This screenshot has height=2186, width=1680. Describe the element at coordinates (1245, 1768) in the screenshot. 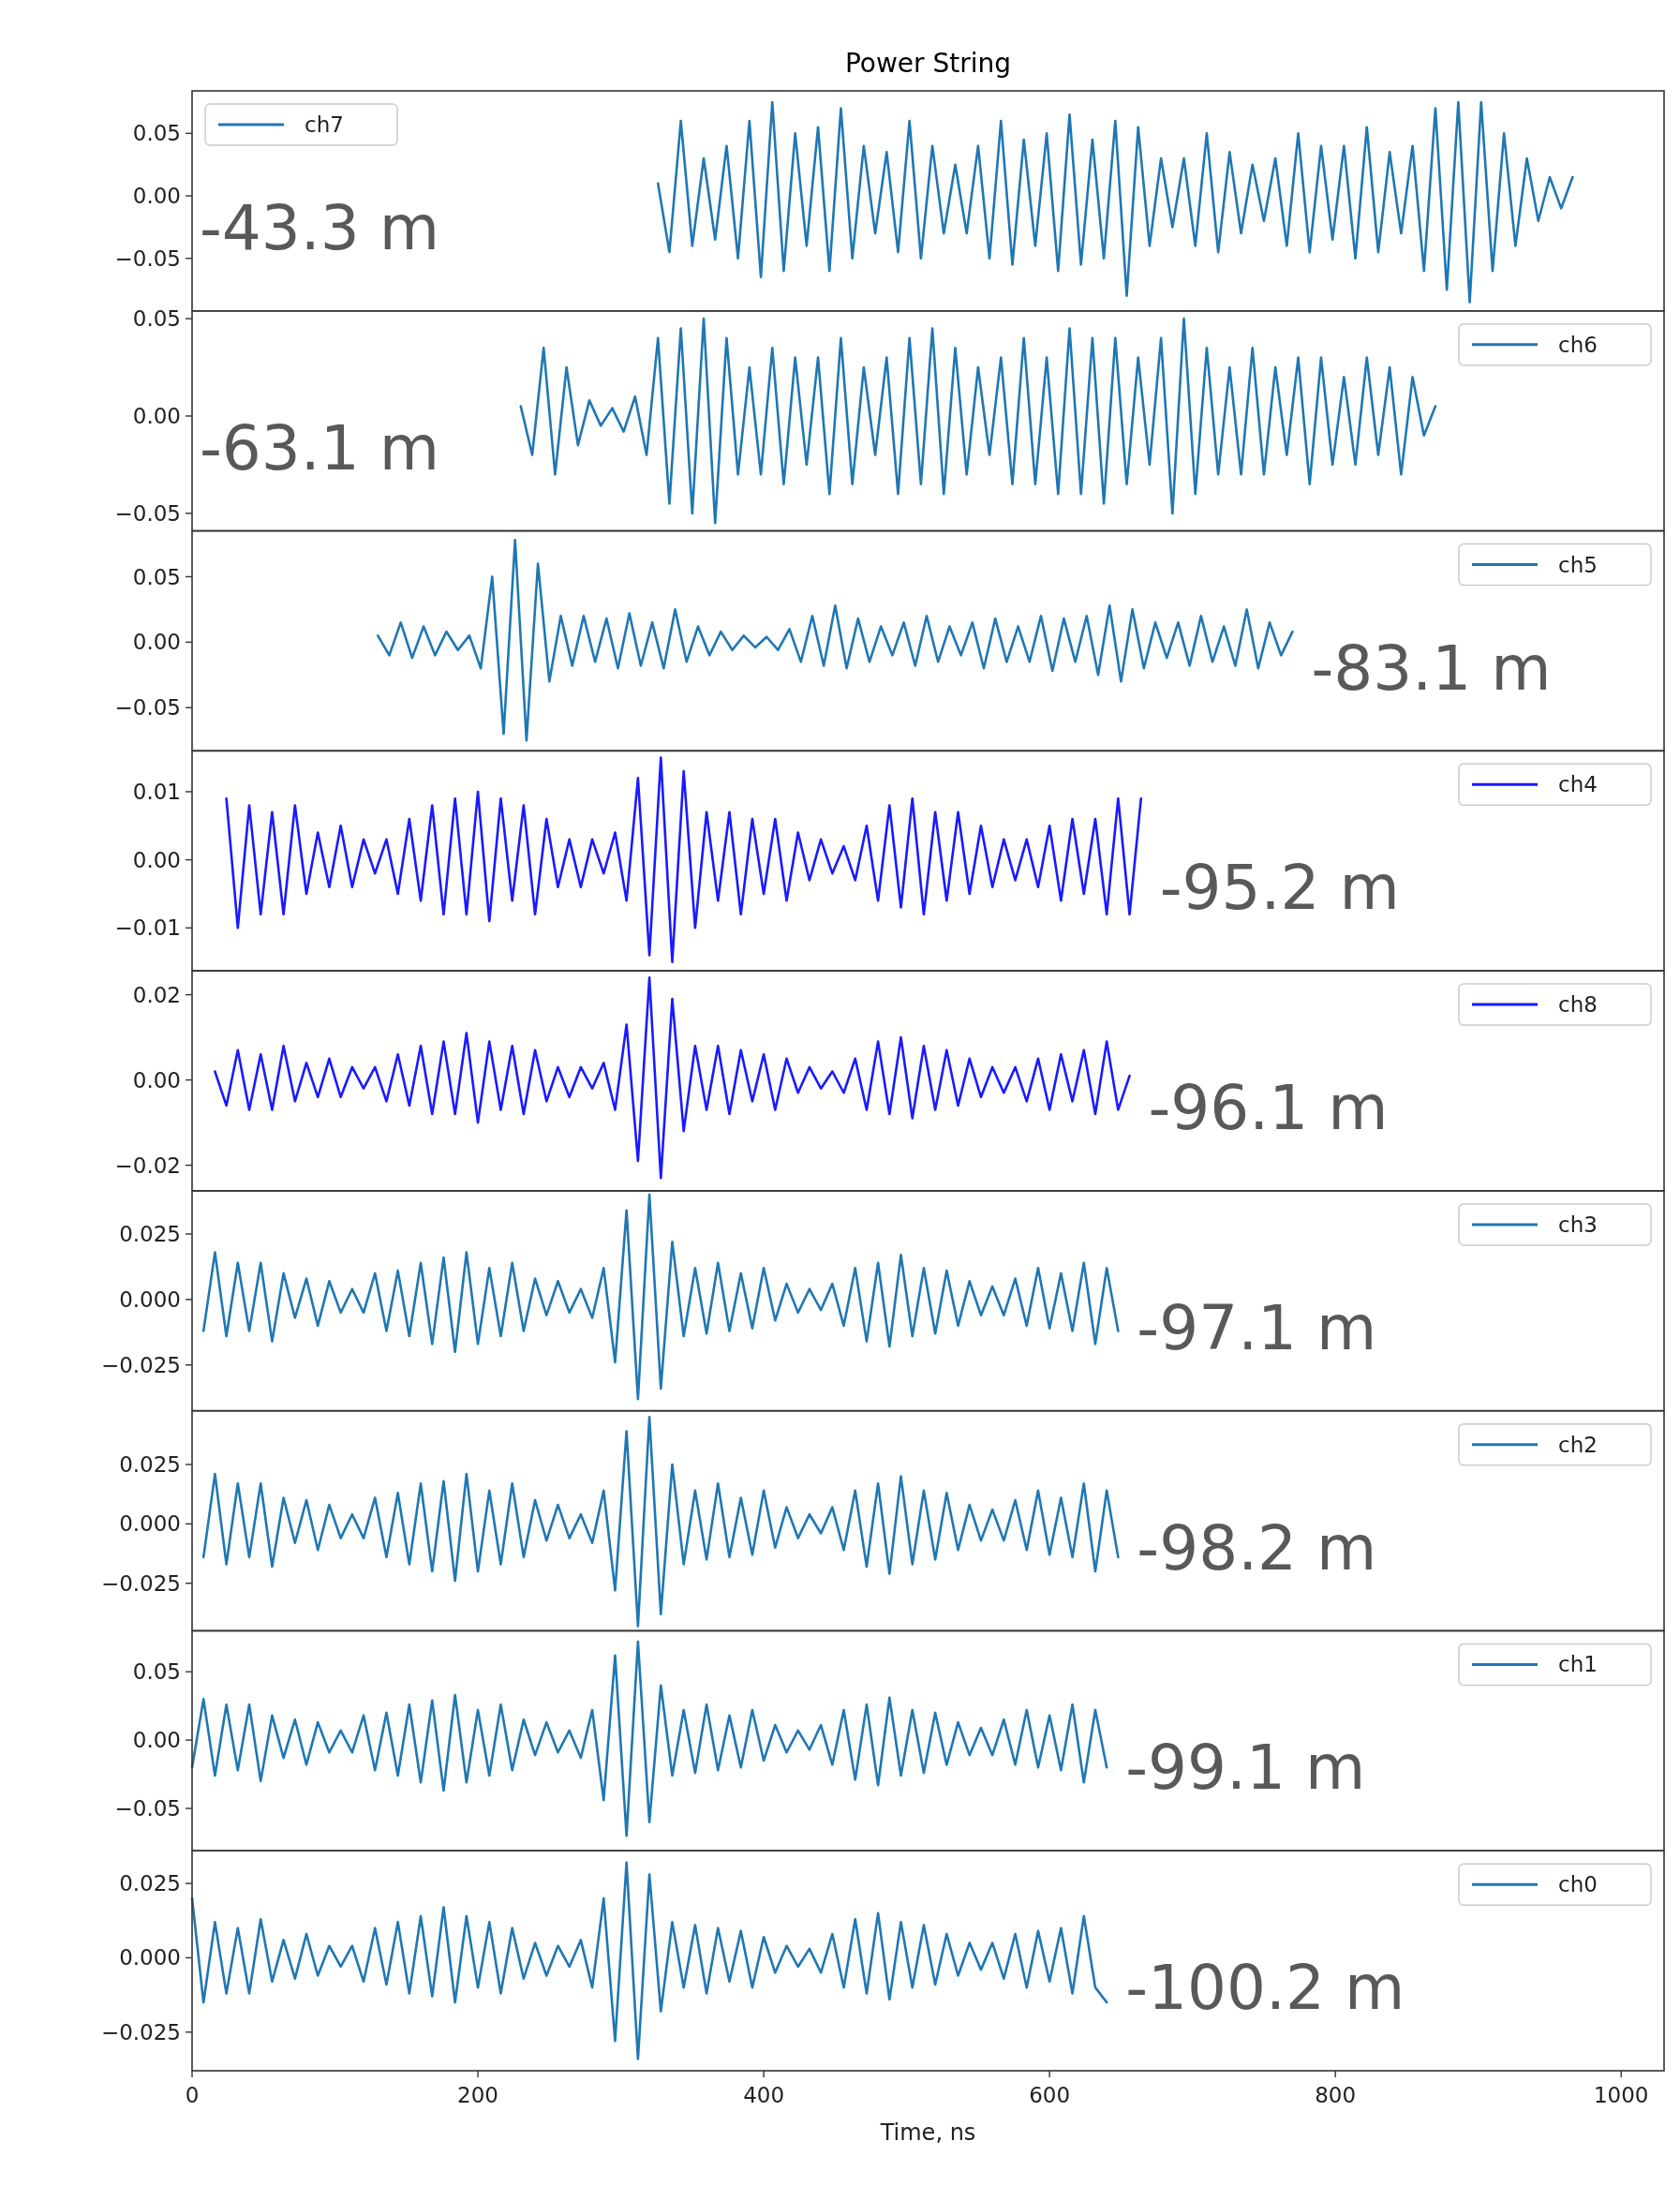

I see `annotation: -99.1 m` at that location.